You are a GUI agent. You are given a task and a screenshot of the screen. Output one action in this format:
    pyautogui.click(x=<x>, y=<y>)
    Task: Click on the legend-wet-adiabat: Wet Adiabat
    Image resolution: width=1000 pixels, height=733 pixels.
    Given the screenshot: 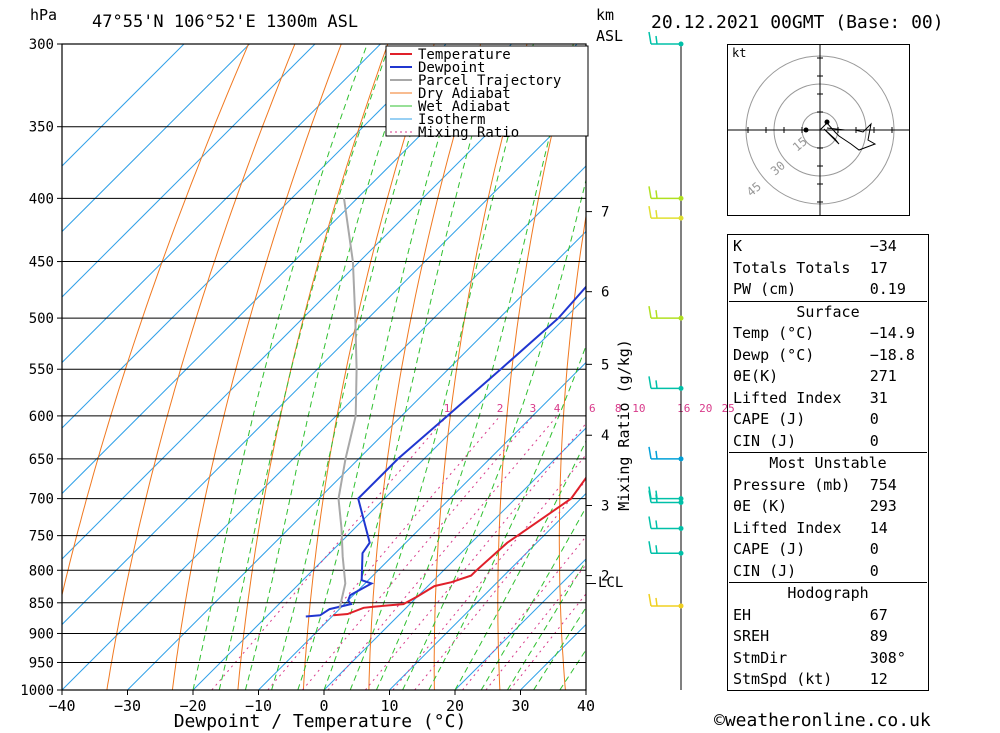 What is the action you would take?
    pyautogui.click(x=464, y=107)
    